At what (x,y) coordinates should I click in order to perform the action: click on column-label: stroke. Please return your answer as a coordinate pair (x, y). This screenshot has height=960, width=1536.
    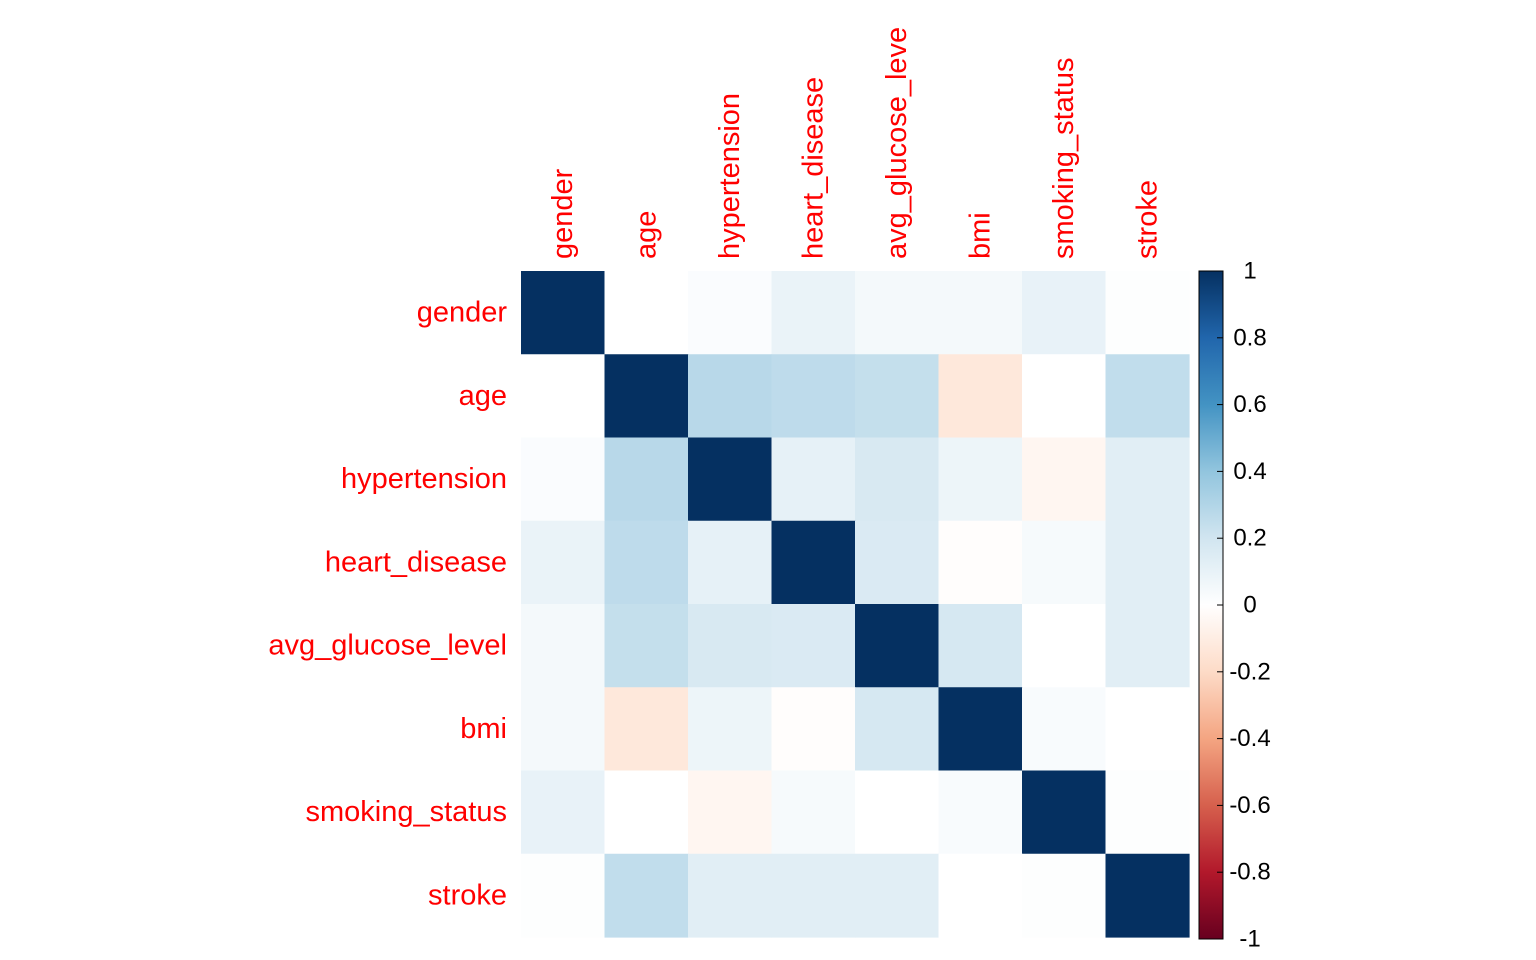
    Looking at the image, I should click on (1147, 219).